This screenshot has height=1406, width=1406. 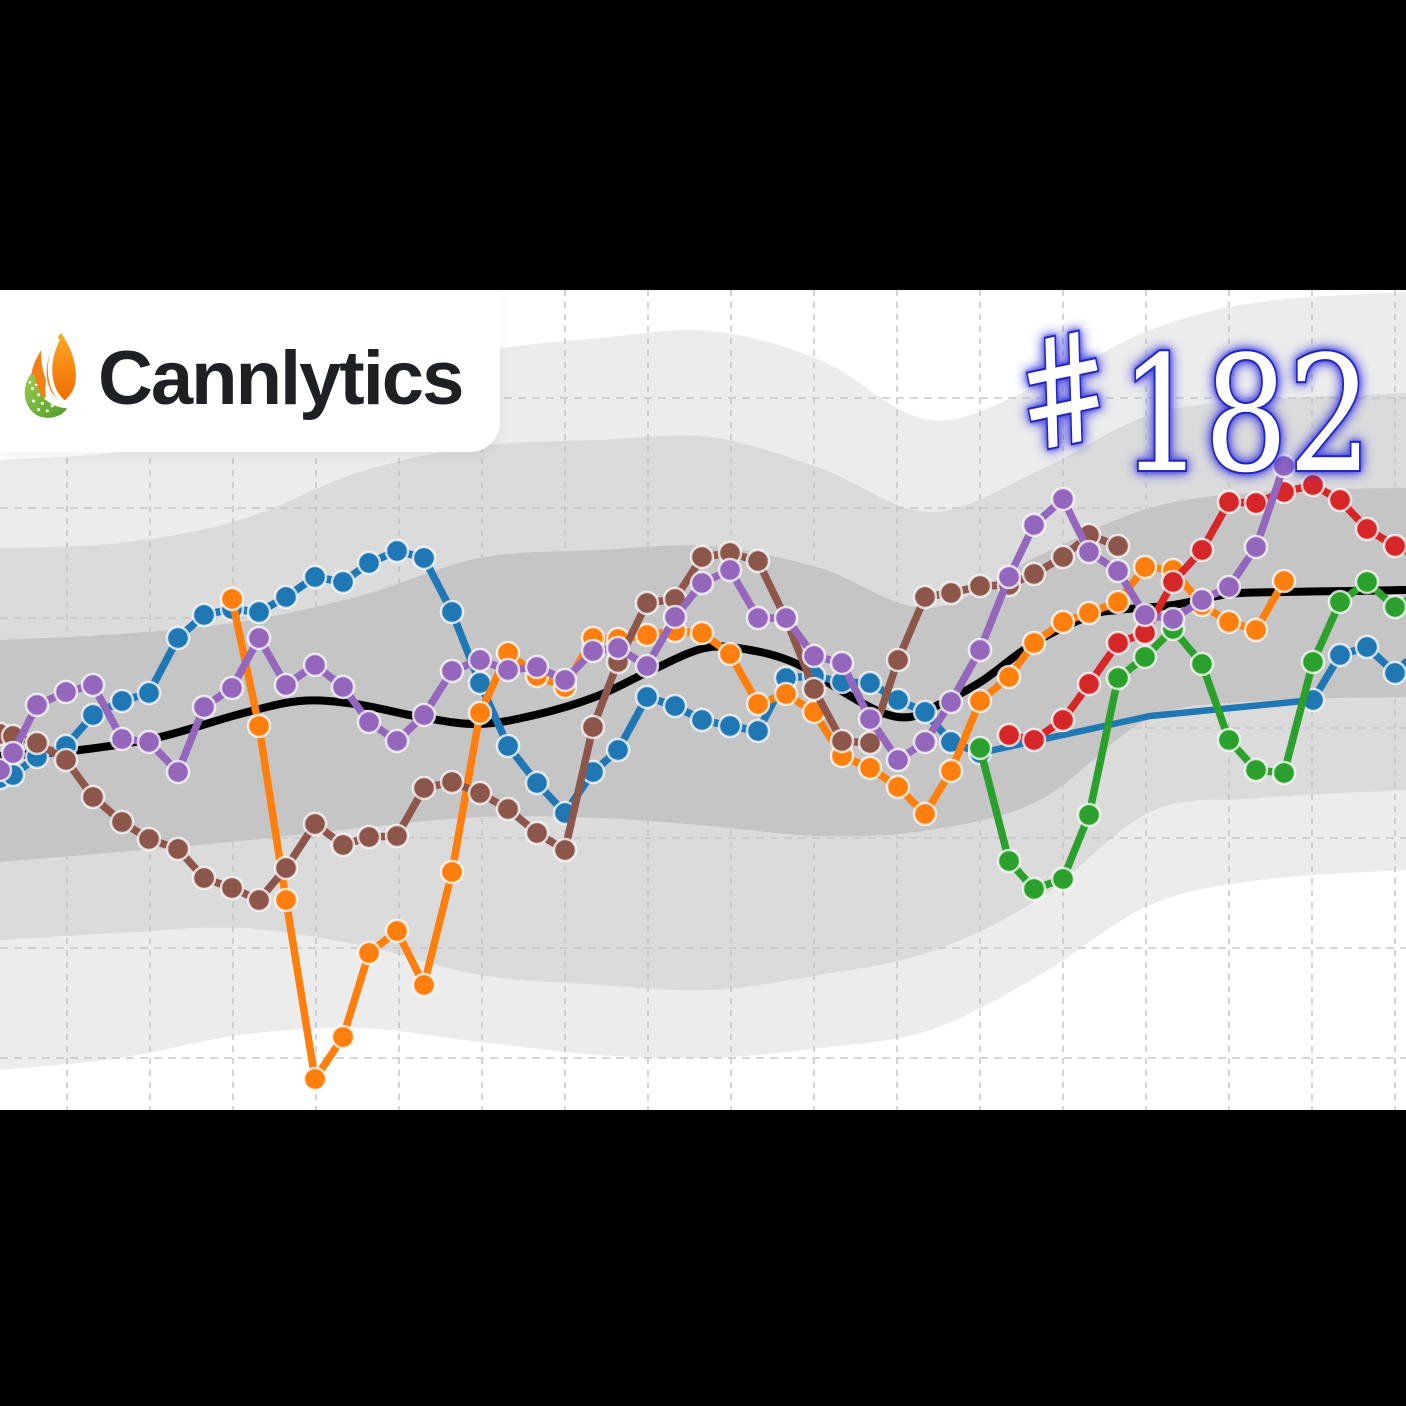 I want to click on brand-flame-icon, so click(x=50, y=375).